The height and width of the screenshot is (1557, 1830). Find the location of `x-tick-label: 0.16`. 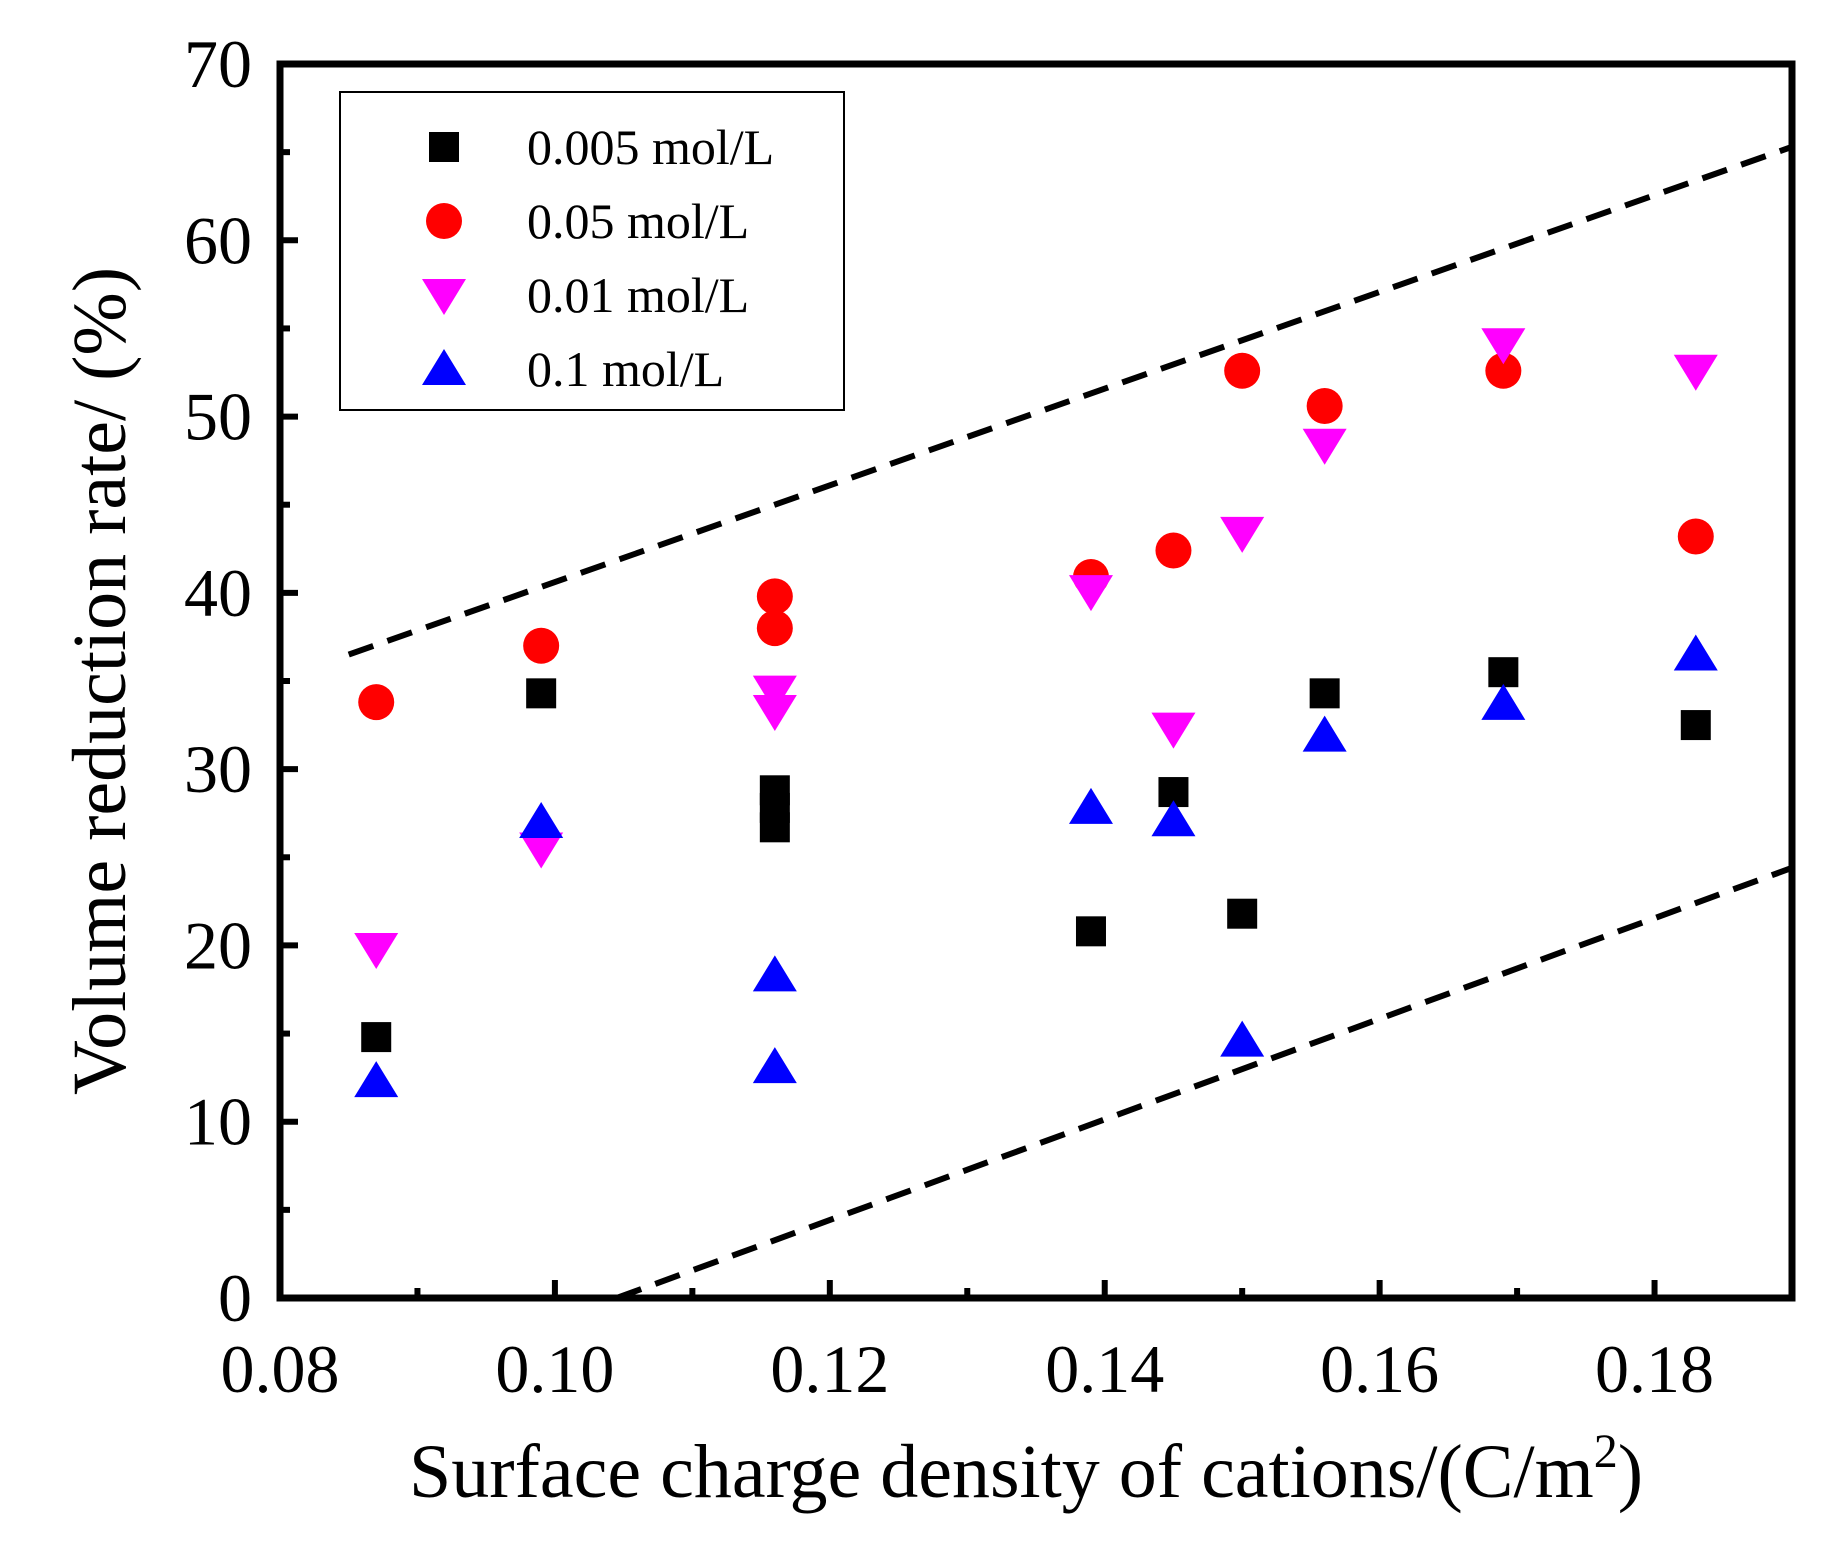

x-tick-label: 0.16 is located at coordinates (1379, 1369).